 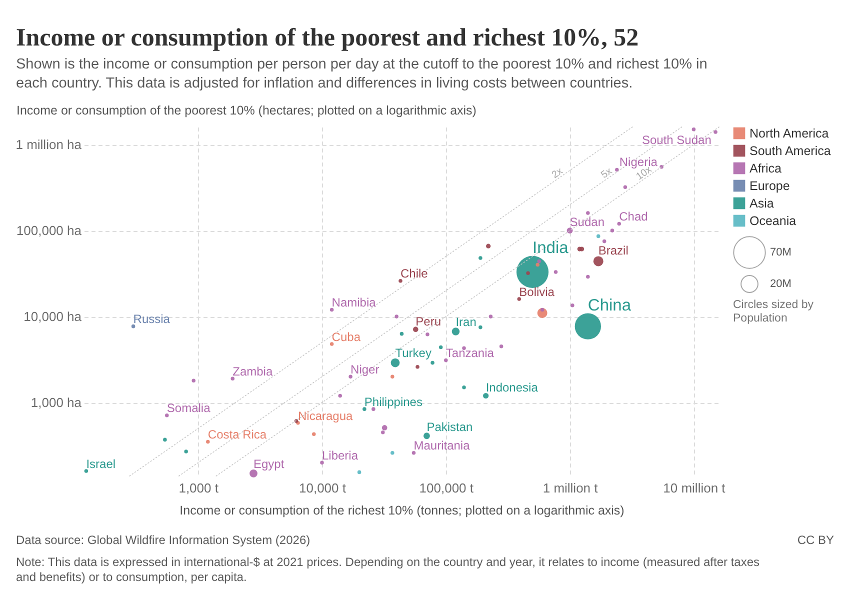 I want to click on annotation: Brazil, so click(x=613, y=251).